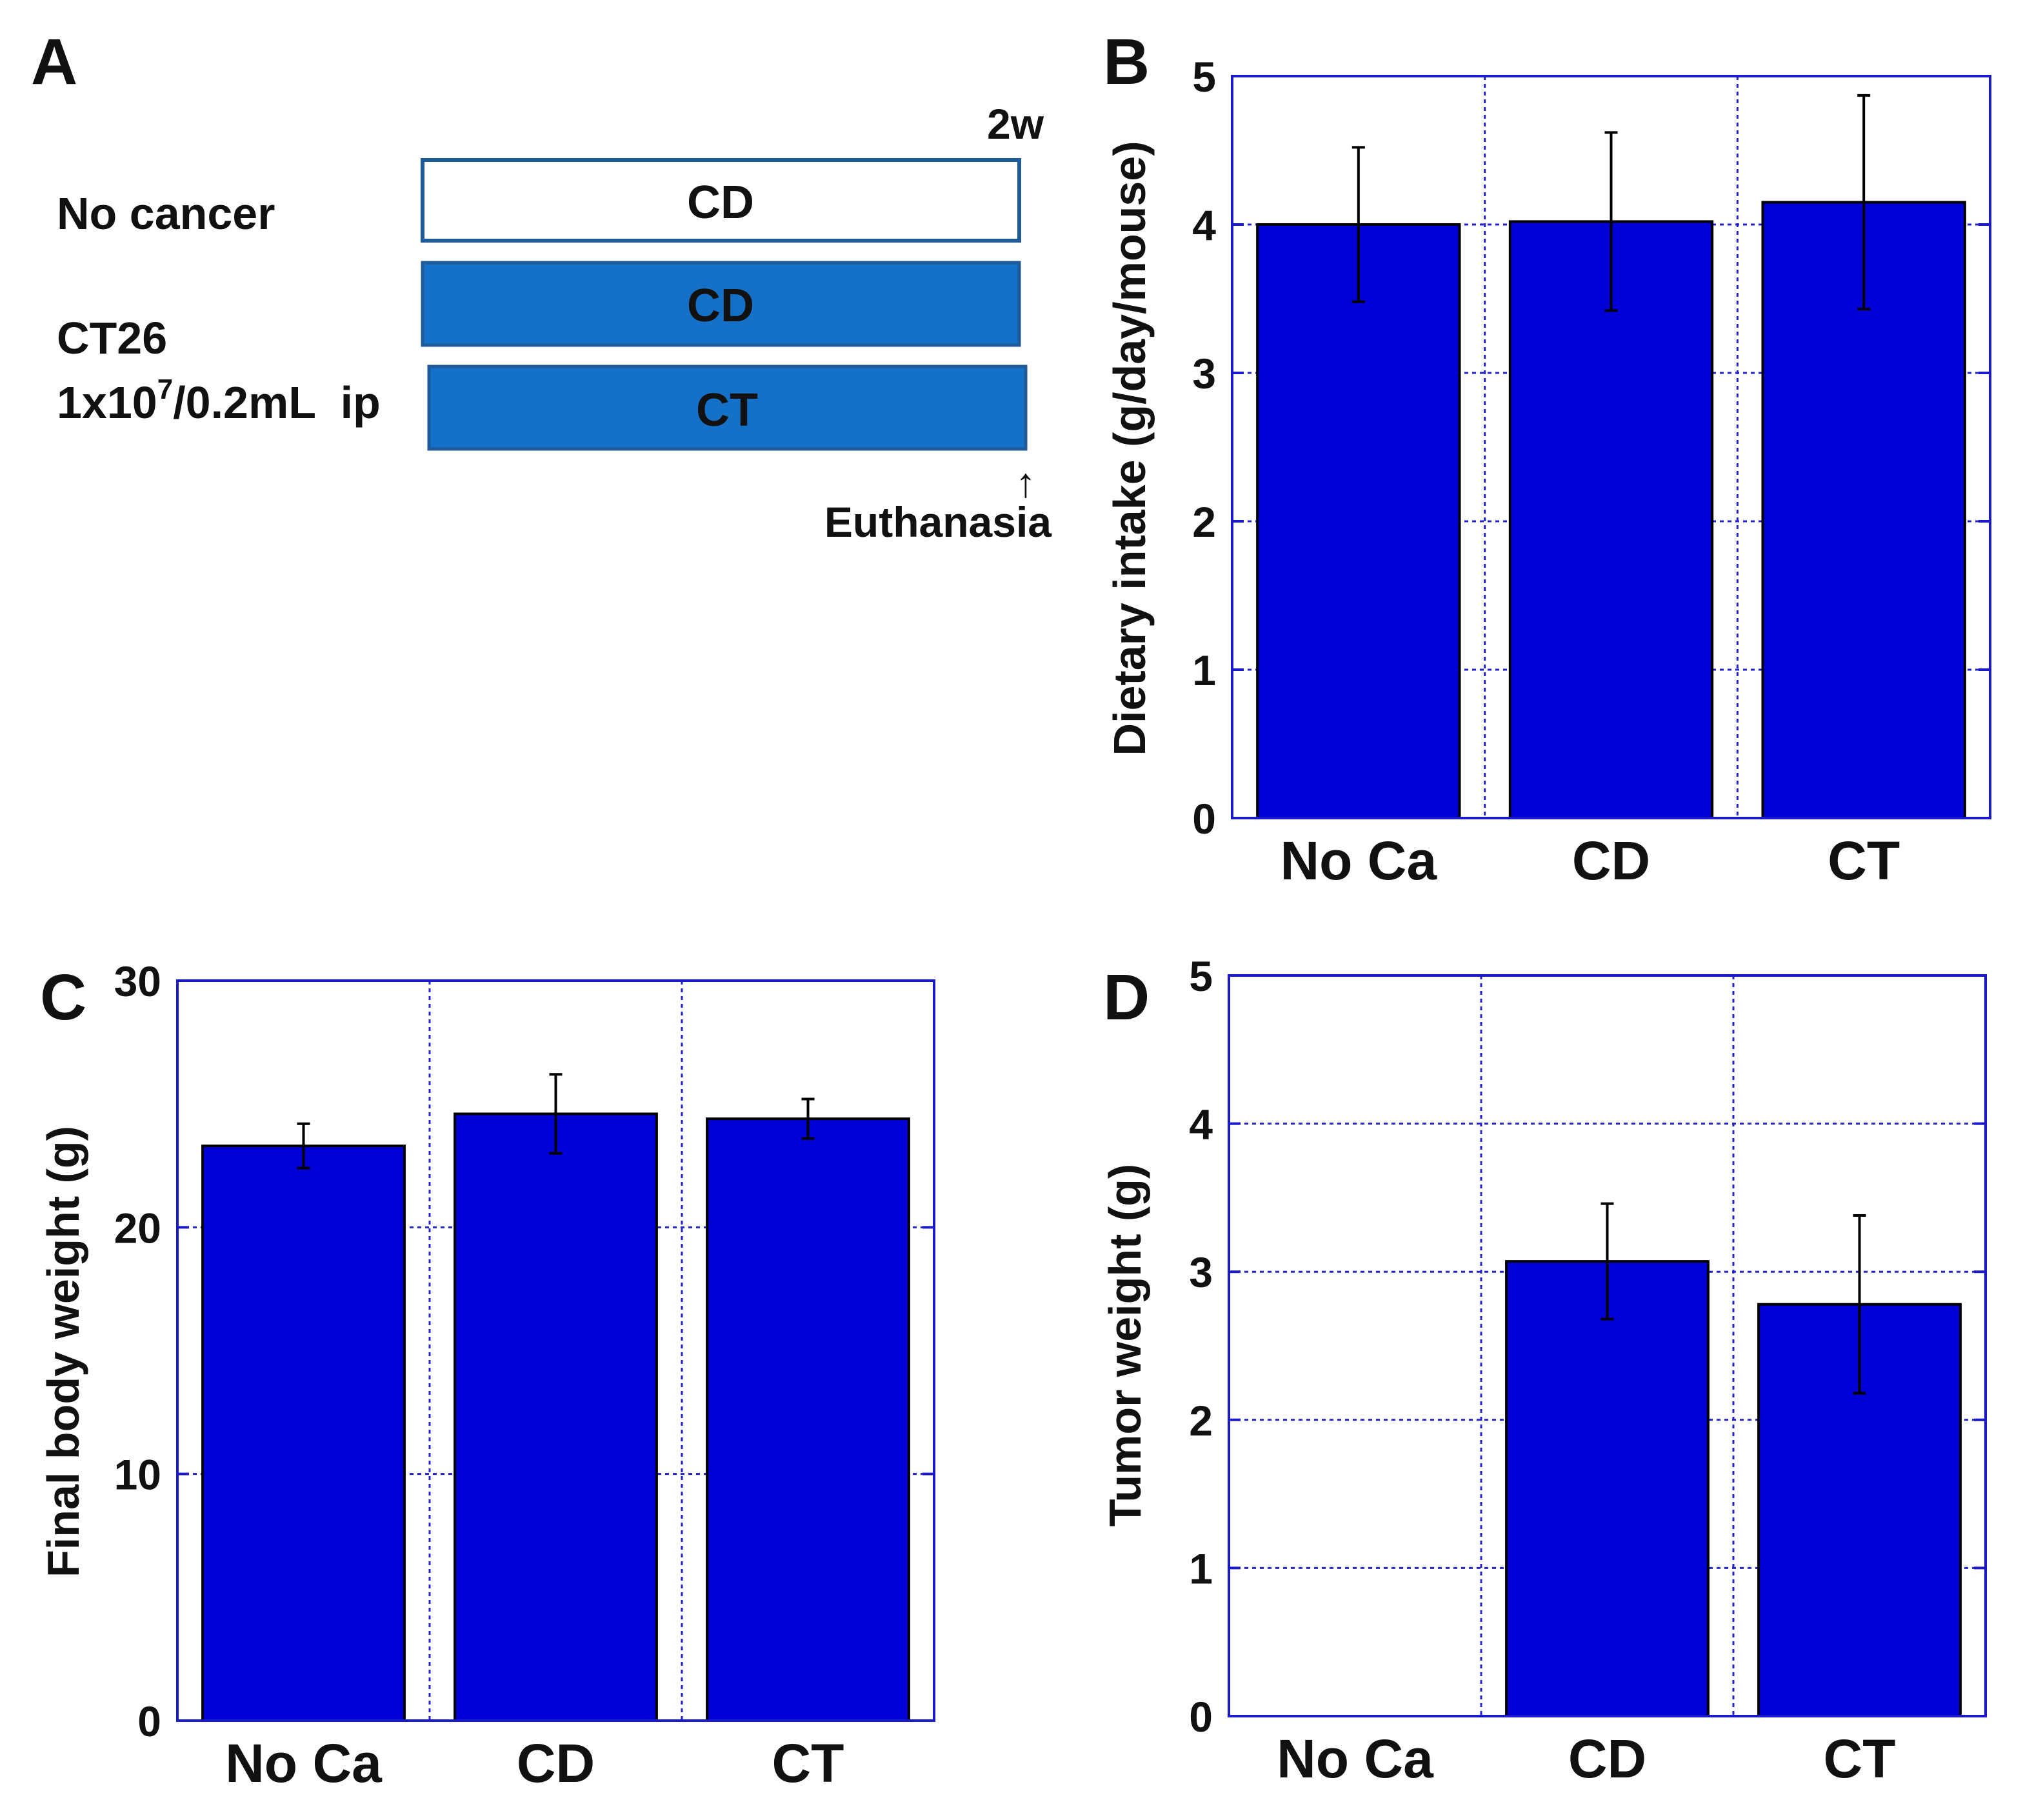 The width and height of the screenshot is (2034, 1820). Describe the element at coordinates (304, 1763) in the screenshot. I see `panel-c-x-tick-label: No Ca` at that location.